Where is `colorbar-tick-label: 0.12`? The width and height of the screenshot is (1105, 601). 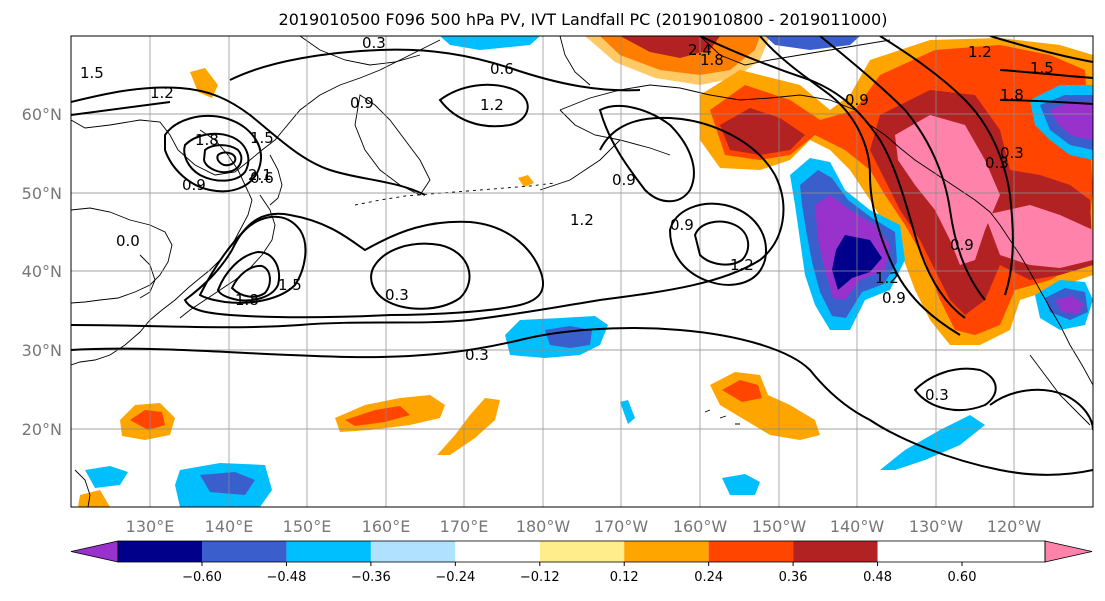
colorbar-tick-label: 0.12 is located at coordinates (624, 577).